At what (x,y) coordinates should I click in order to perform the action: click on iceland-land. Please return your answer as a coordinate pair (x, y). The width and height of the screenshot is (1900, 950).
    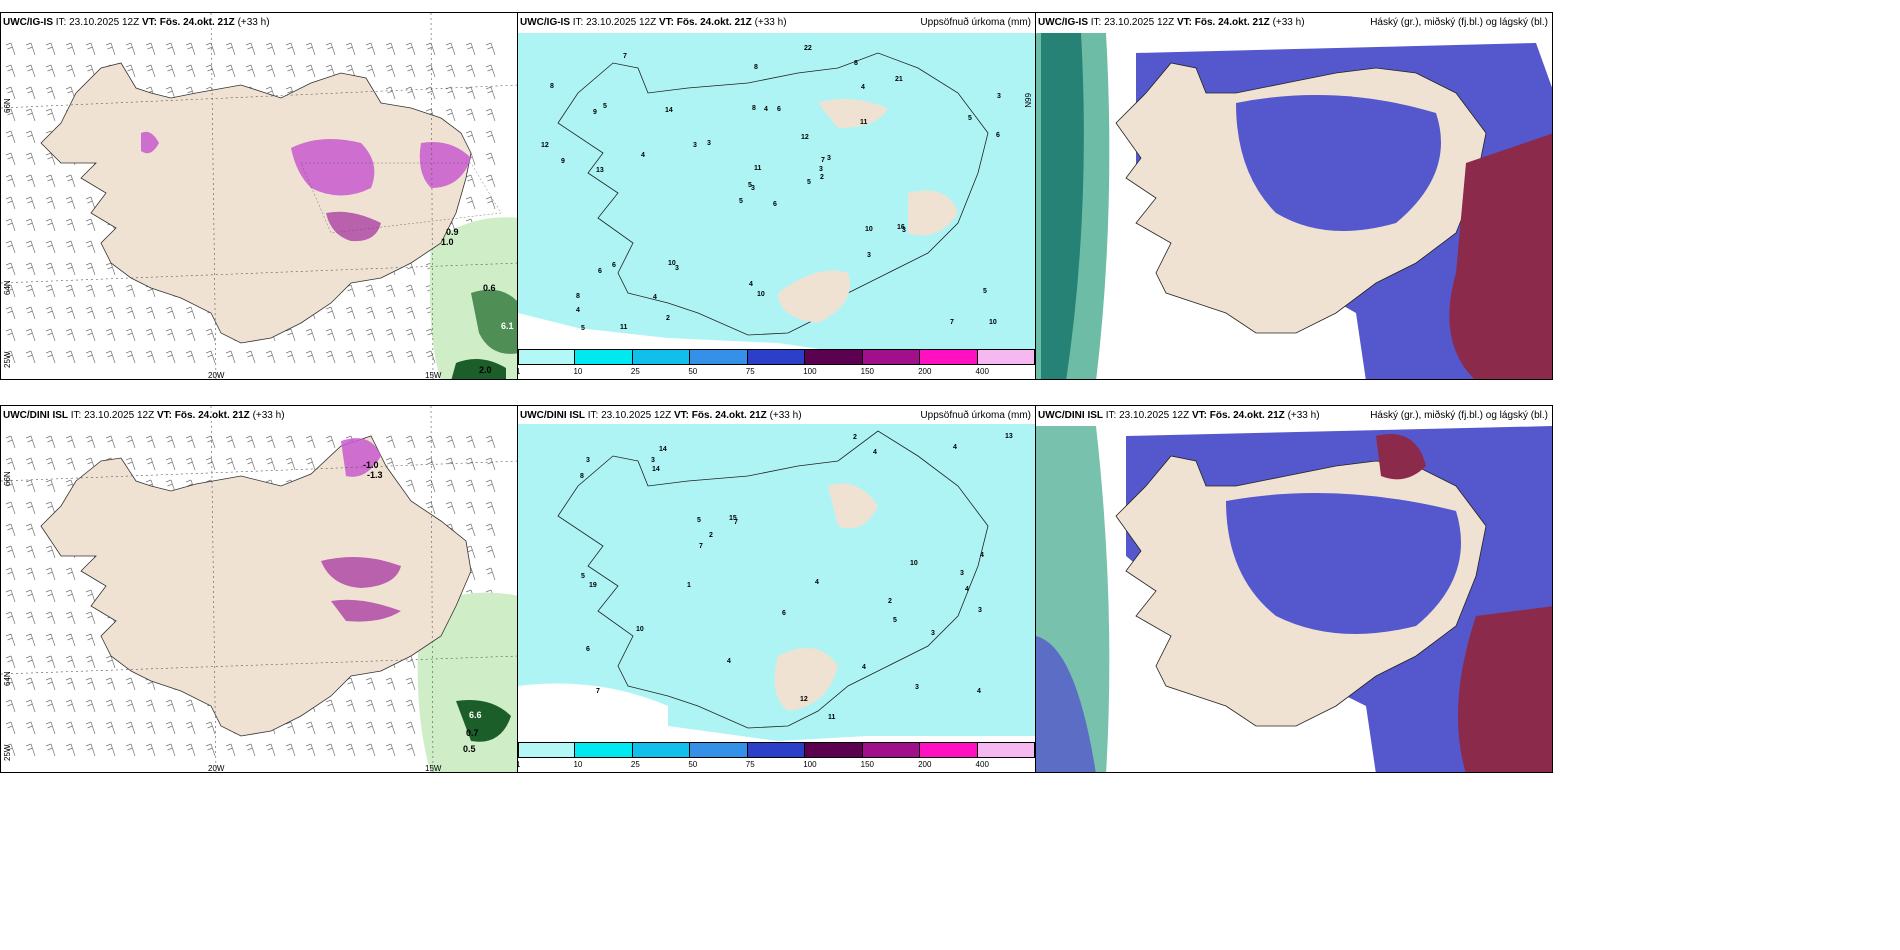
    Looking at the image, I should click on (256, 586).